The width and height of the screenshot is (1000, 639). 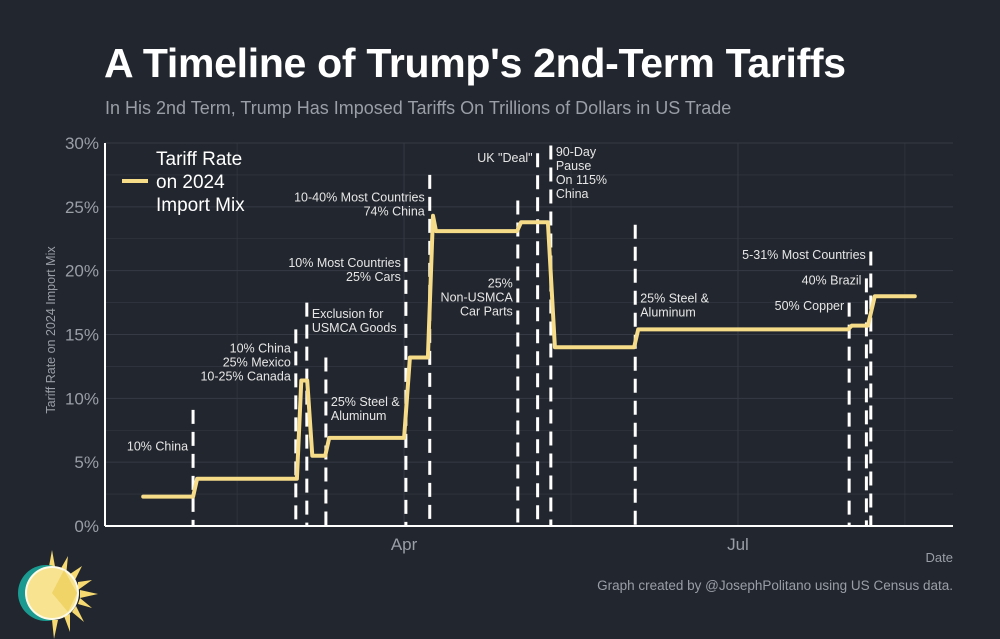 I want to click on event-label: 10% Most Countries 25% Cars, so click(x=344, y=270).